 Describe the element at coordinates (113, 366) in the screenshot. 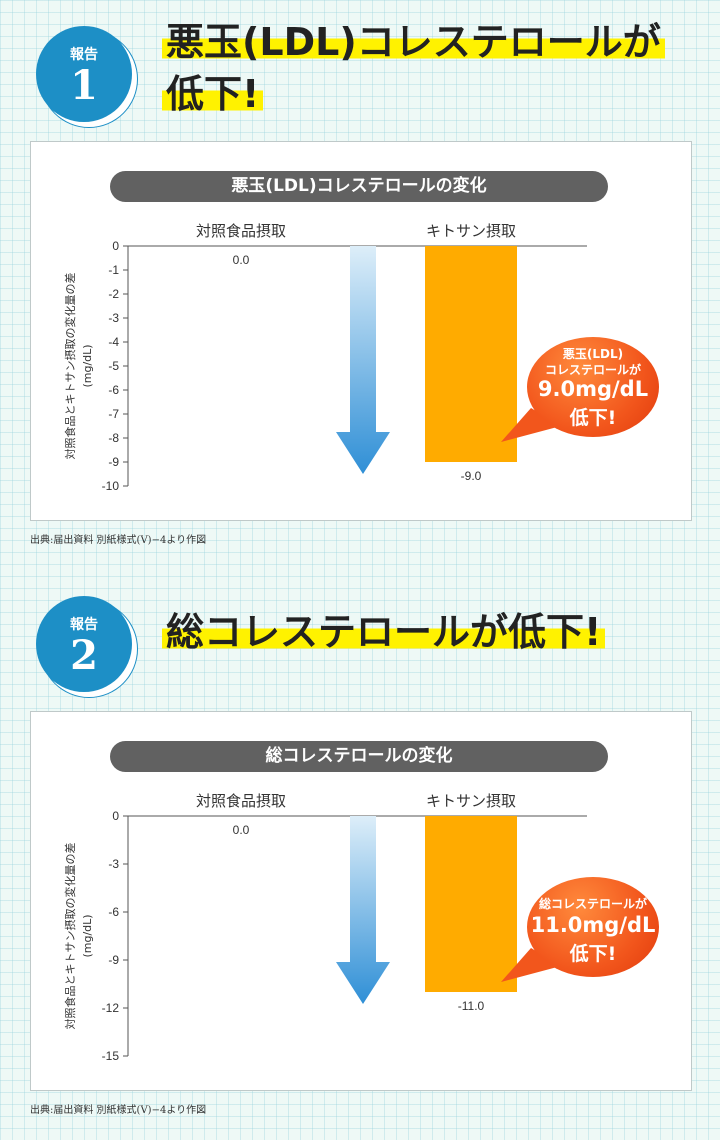

I see `y-tick-label: -5` at that location.